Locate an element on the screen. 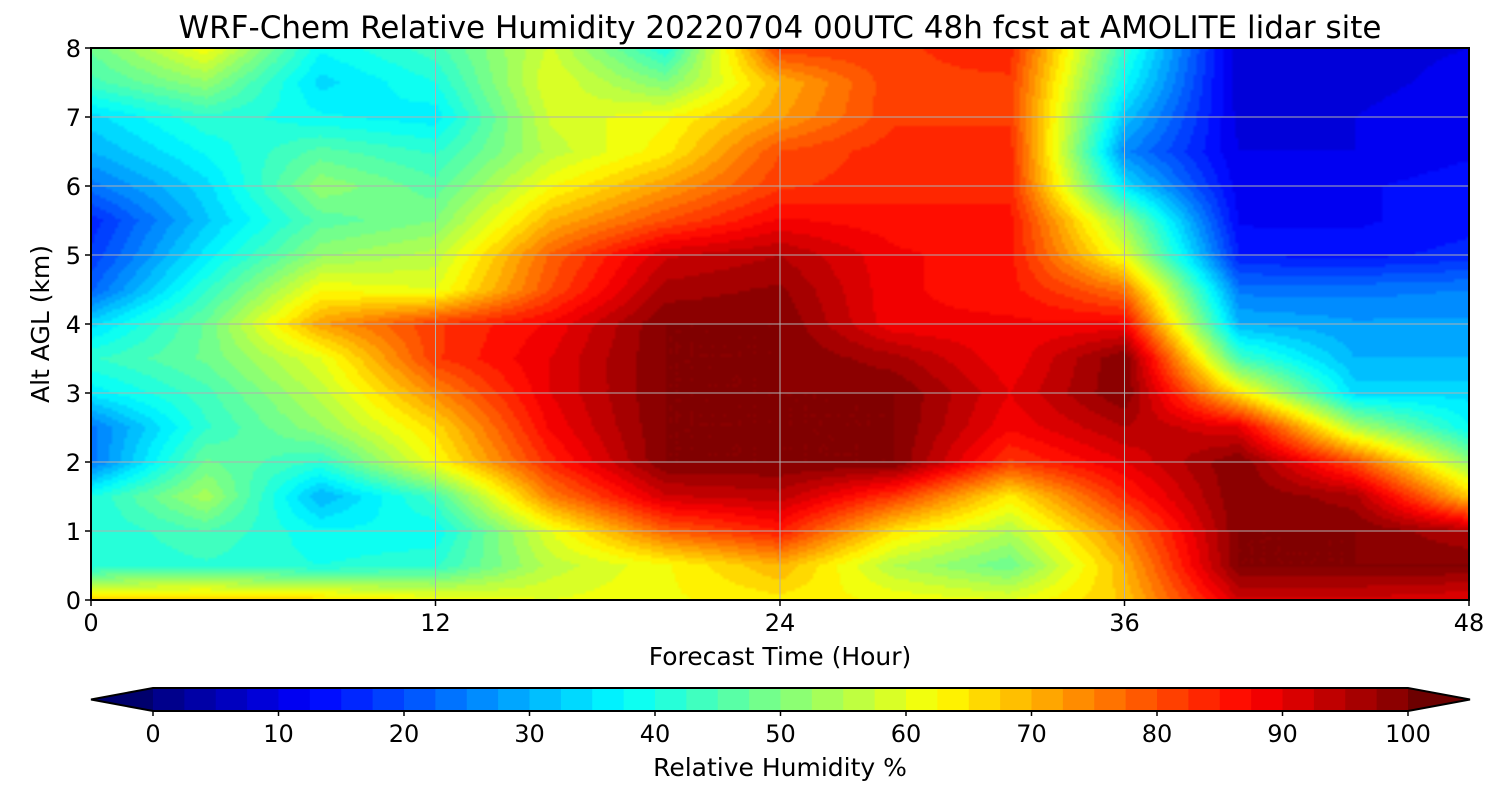 The height and width of the screenshot is (800, 1500). colorbar-tick-label: 10 is located at coordinates (278, 734).